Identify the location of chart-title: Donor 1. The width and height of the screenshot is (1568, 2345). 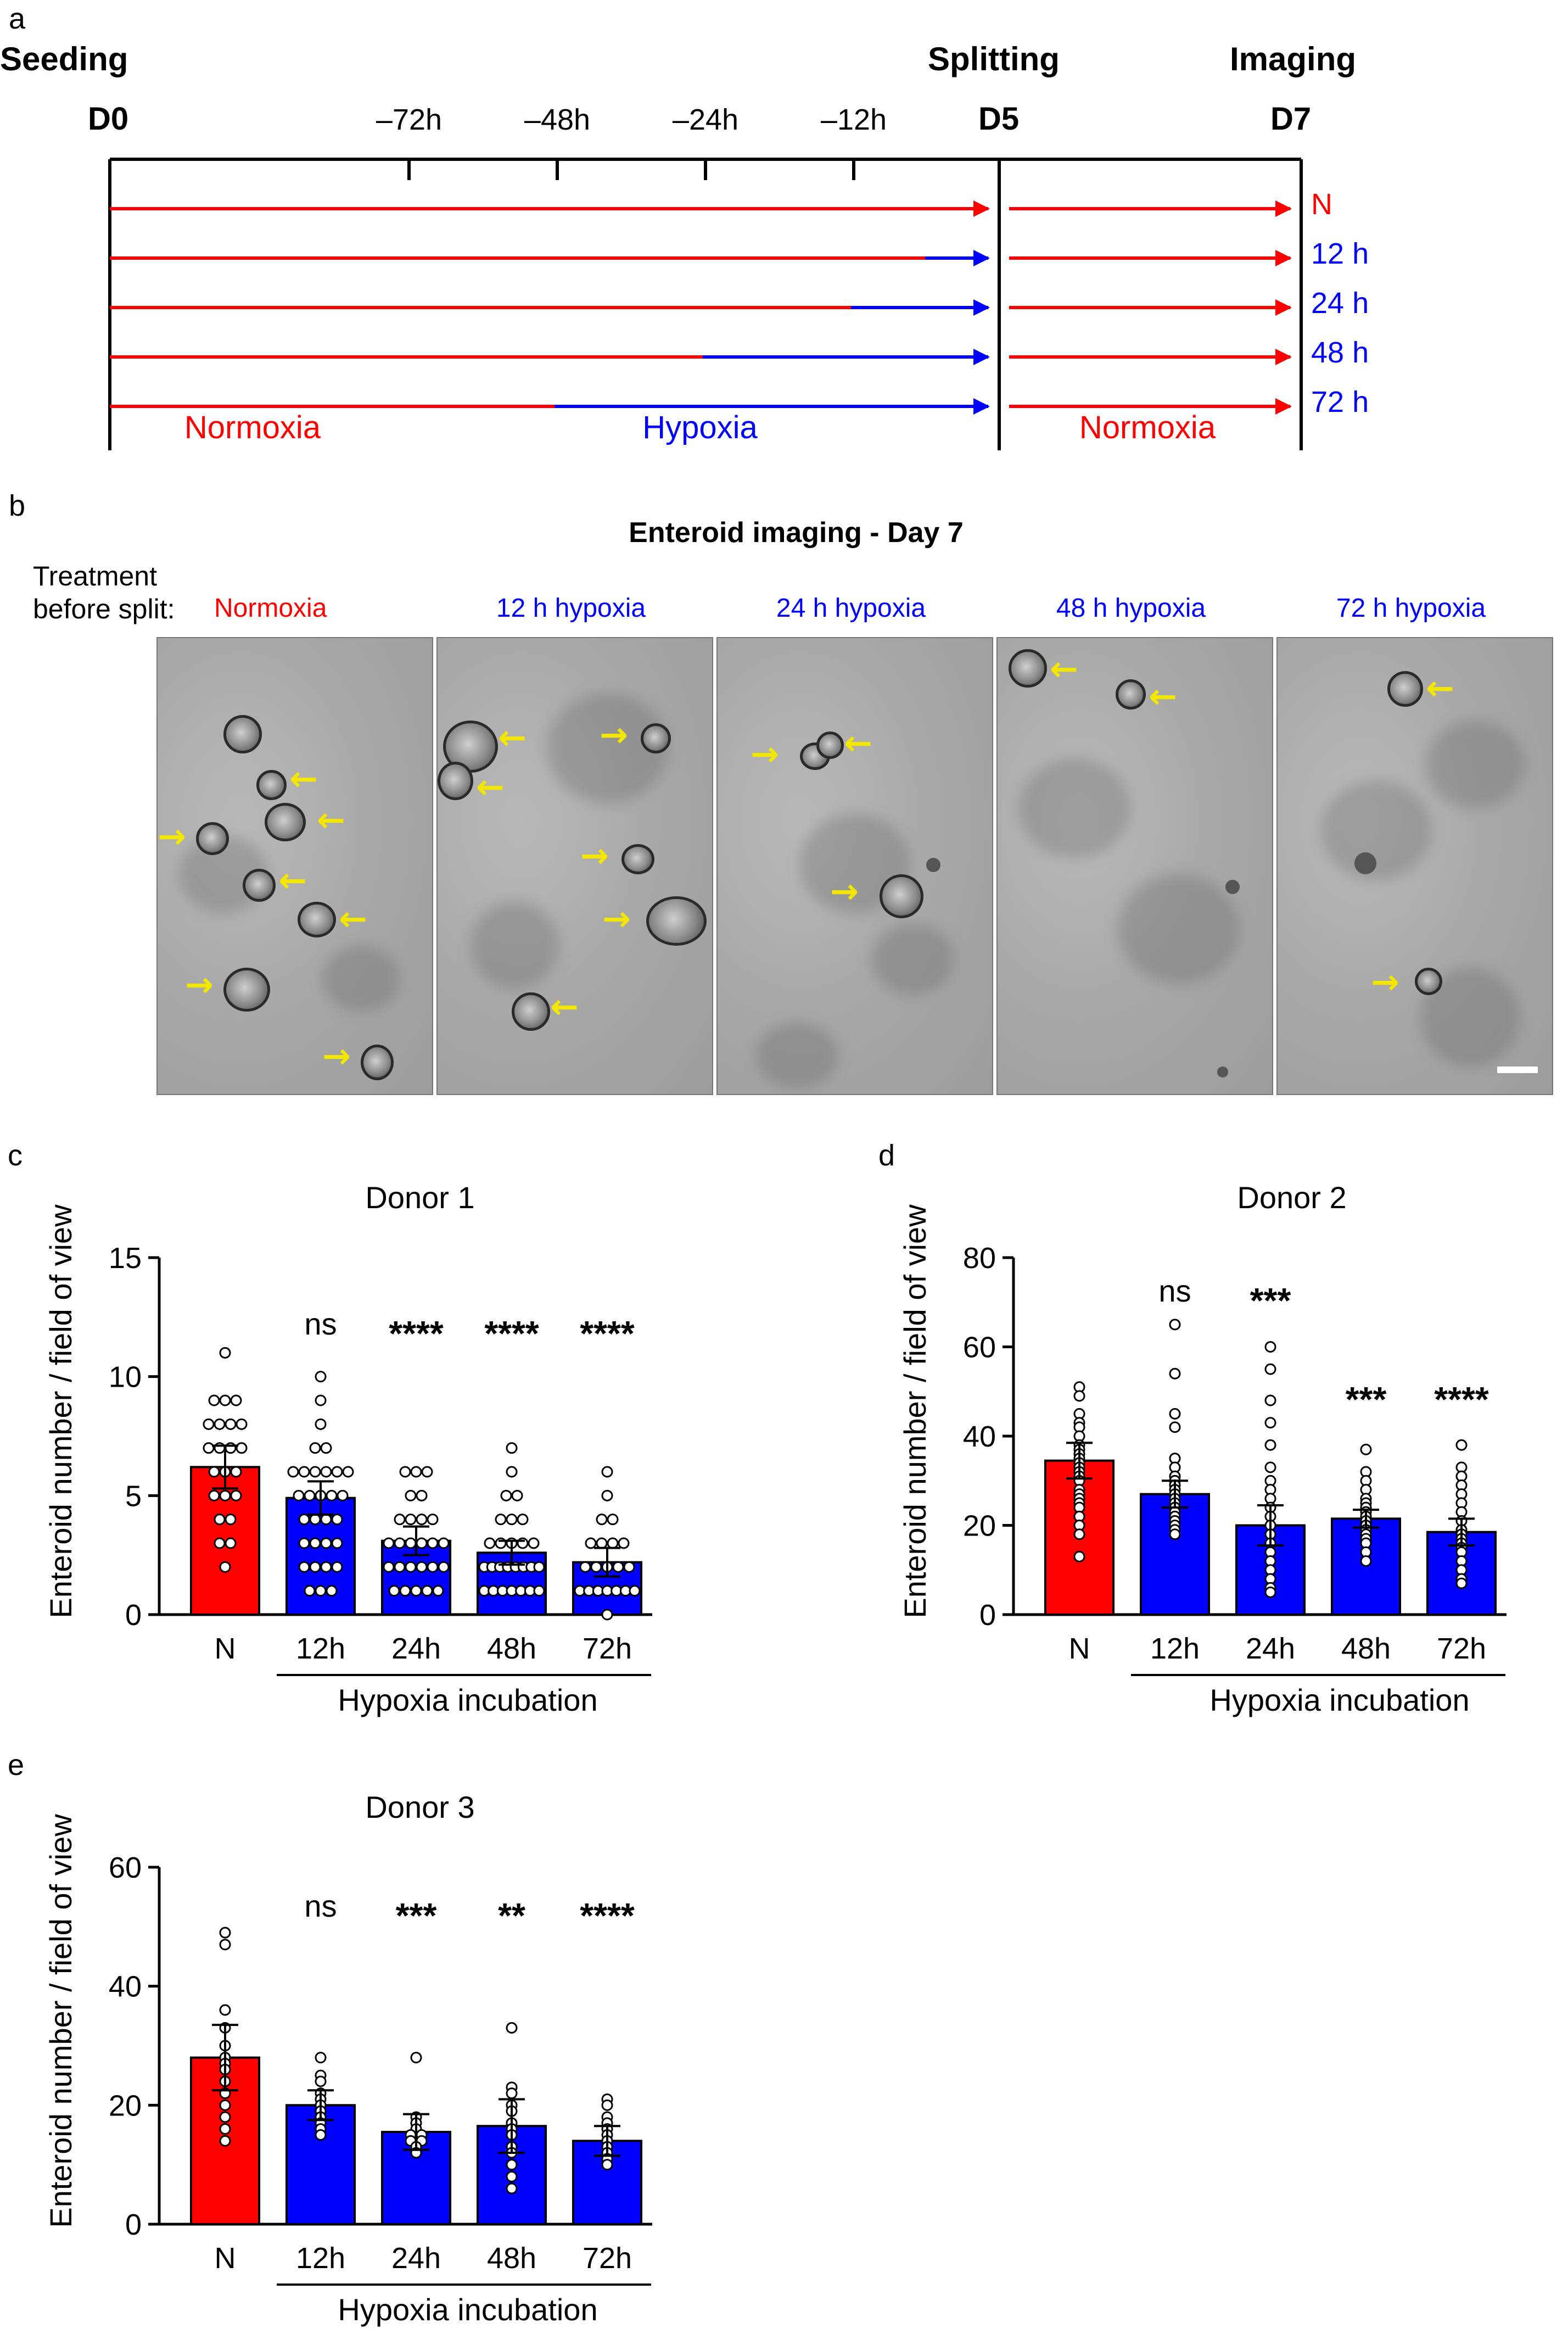
(419, 1197).